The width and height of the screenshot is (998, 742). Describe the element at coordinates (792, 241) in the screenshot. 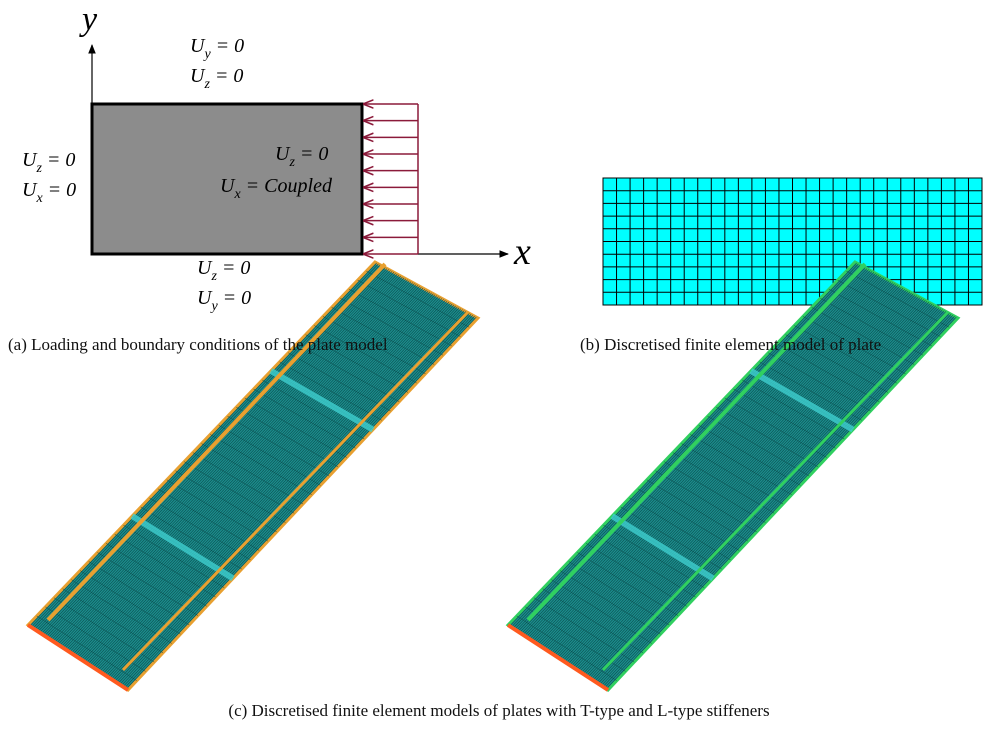

I see `mesh` at that location.